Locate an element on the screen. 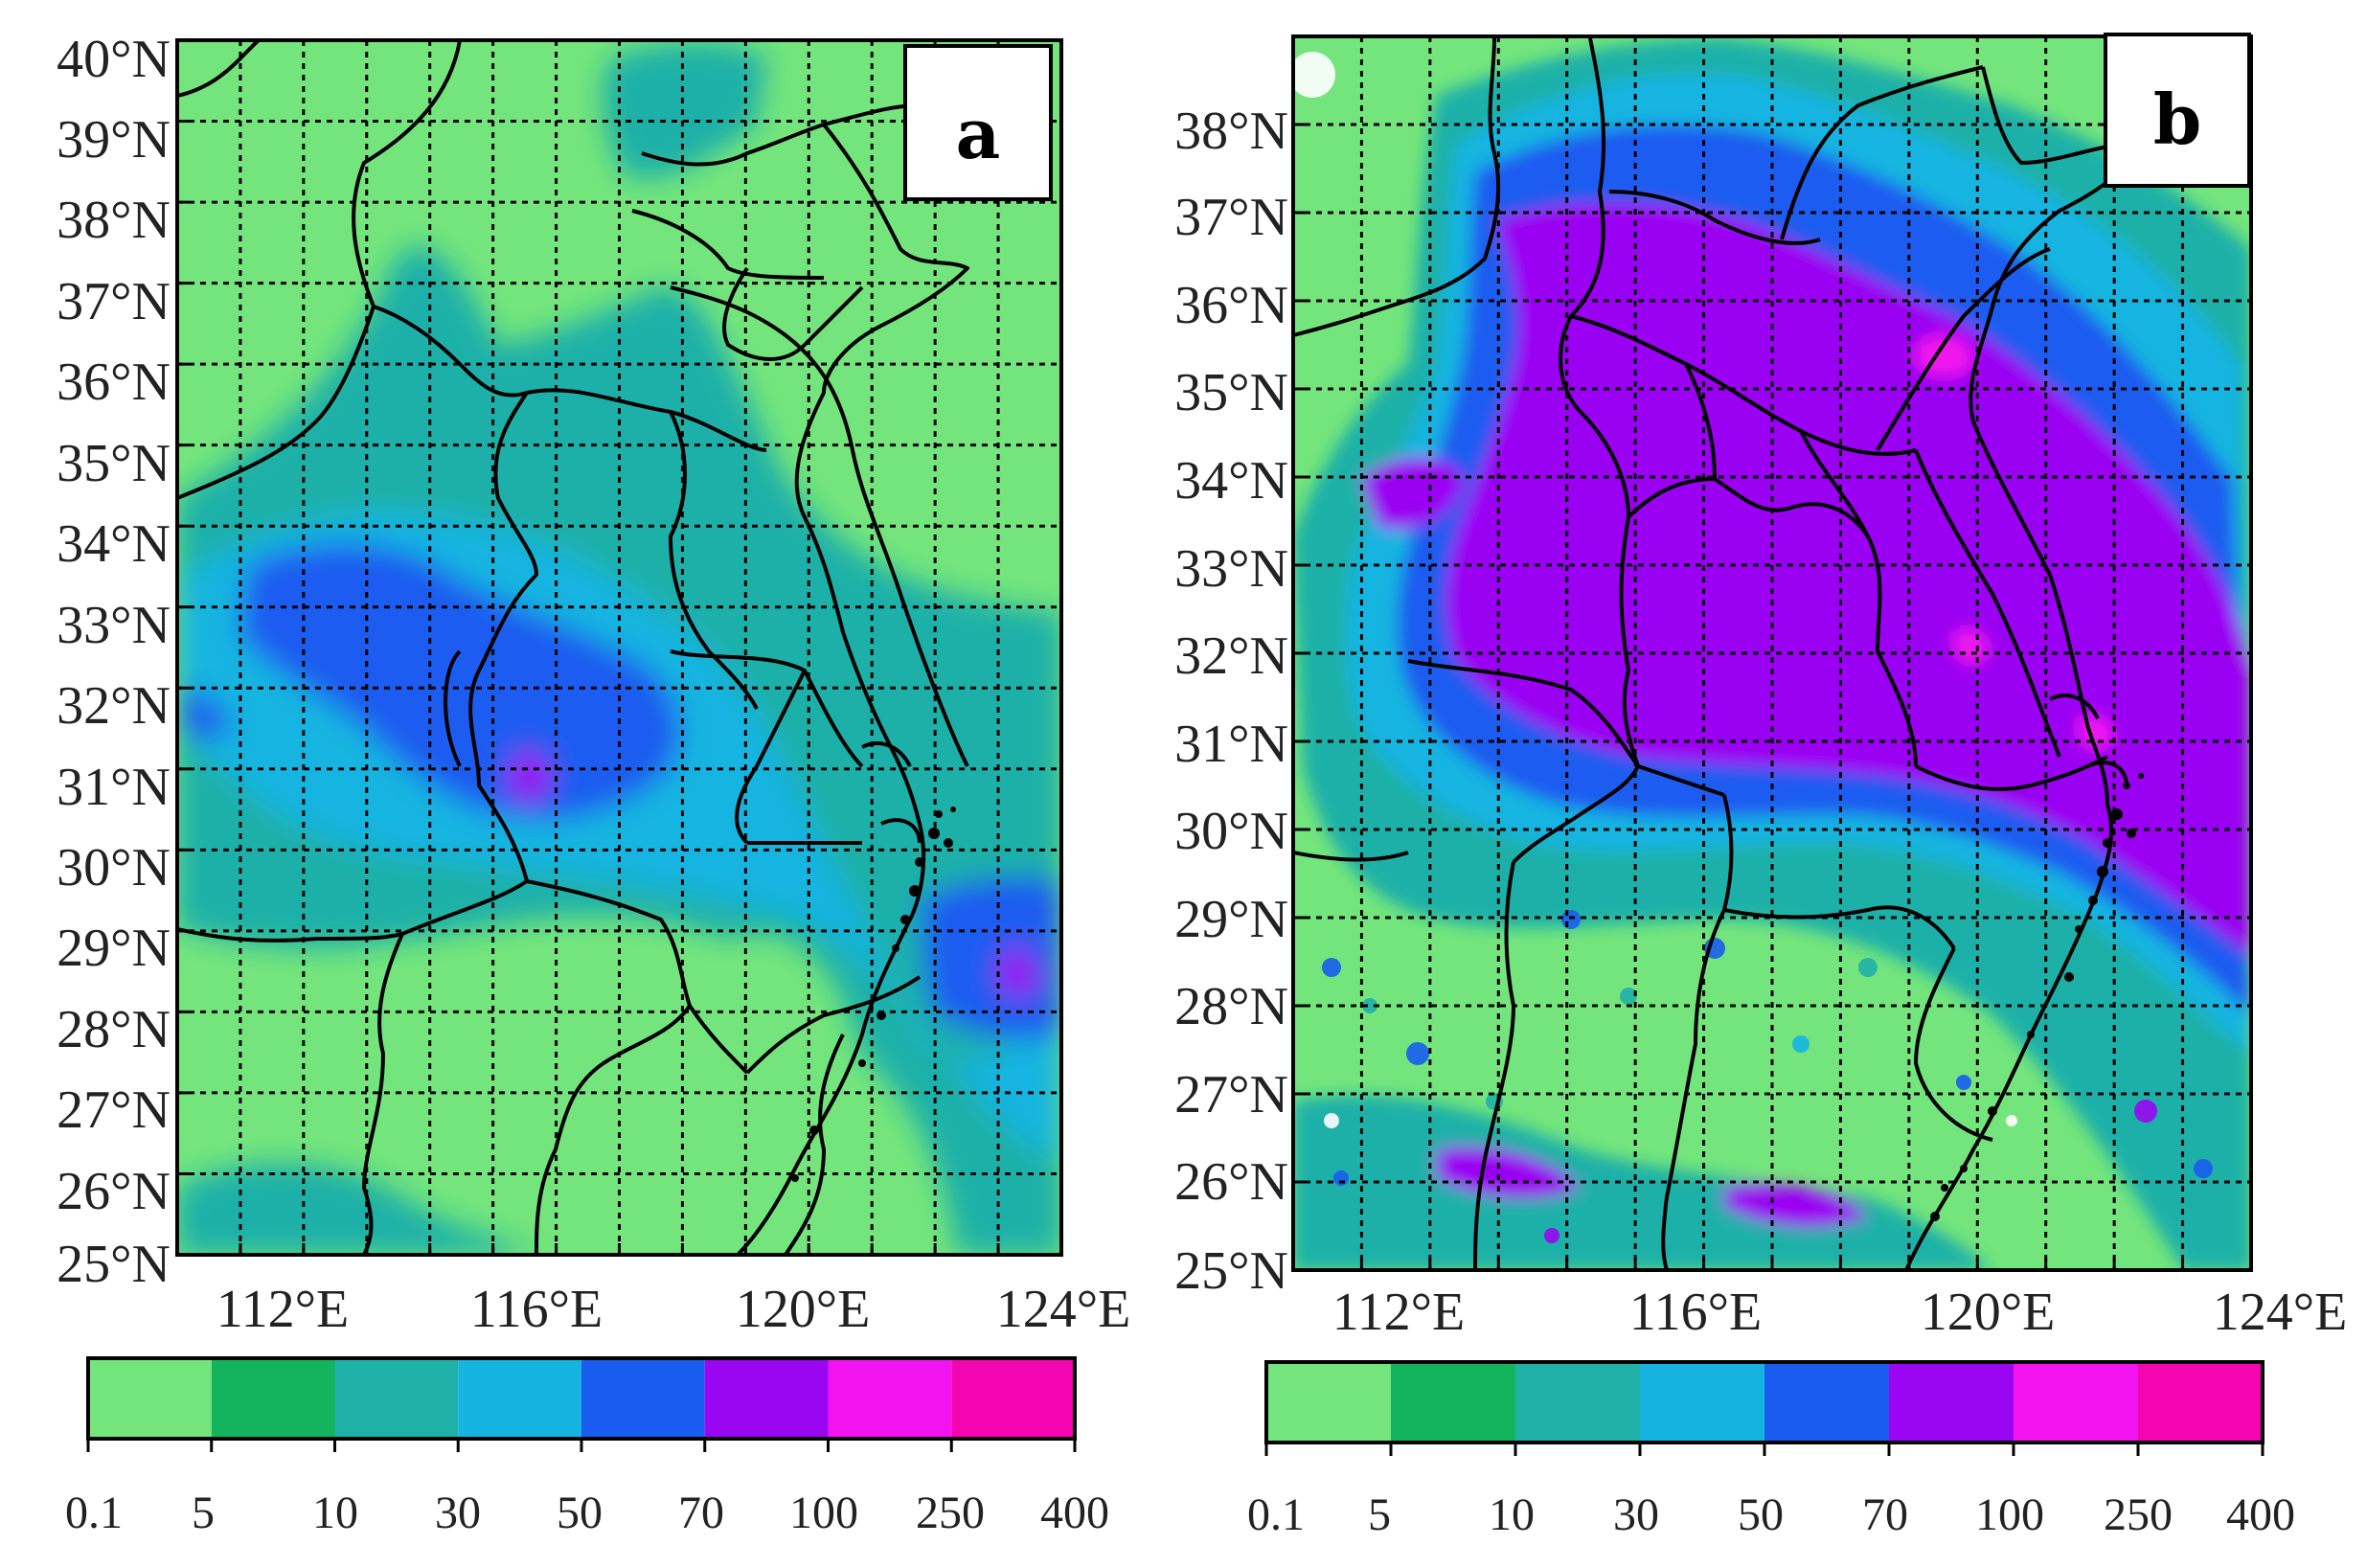 Image resolution: width=2367 pixels, height=1568 pixels. panel-label-box-b is located at coordinates (2177, 110).